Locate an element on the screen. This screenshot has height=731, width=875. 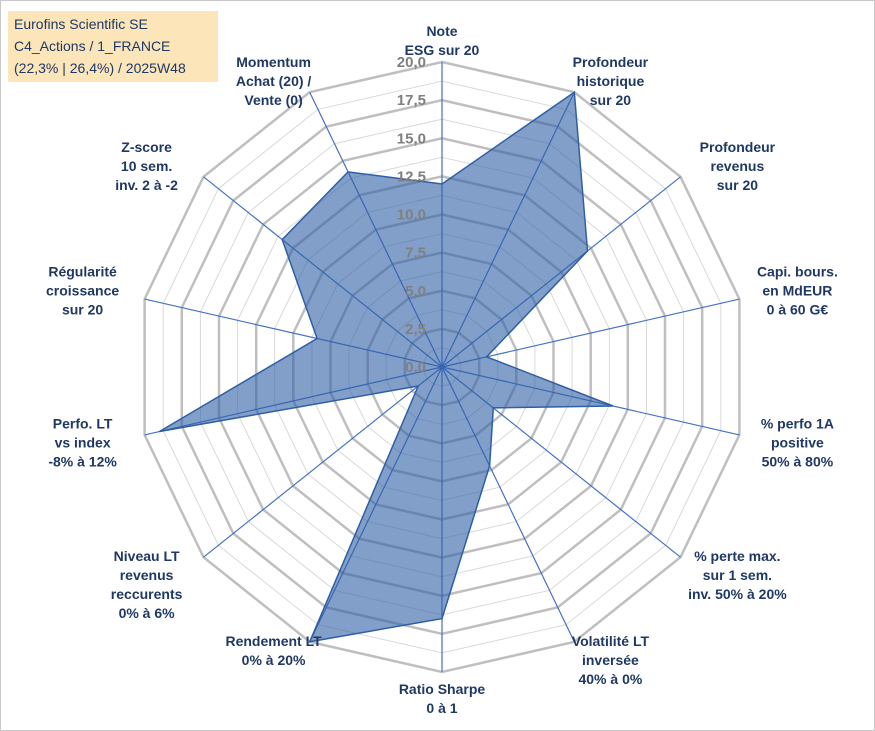
category-label-line: 0 à 60 G€ is located at coordinates (798, 310).